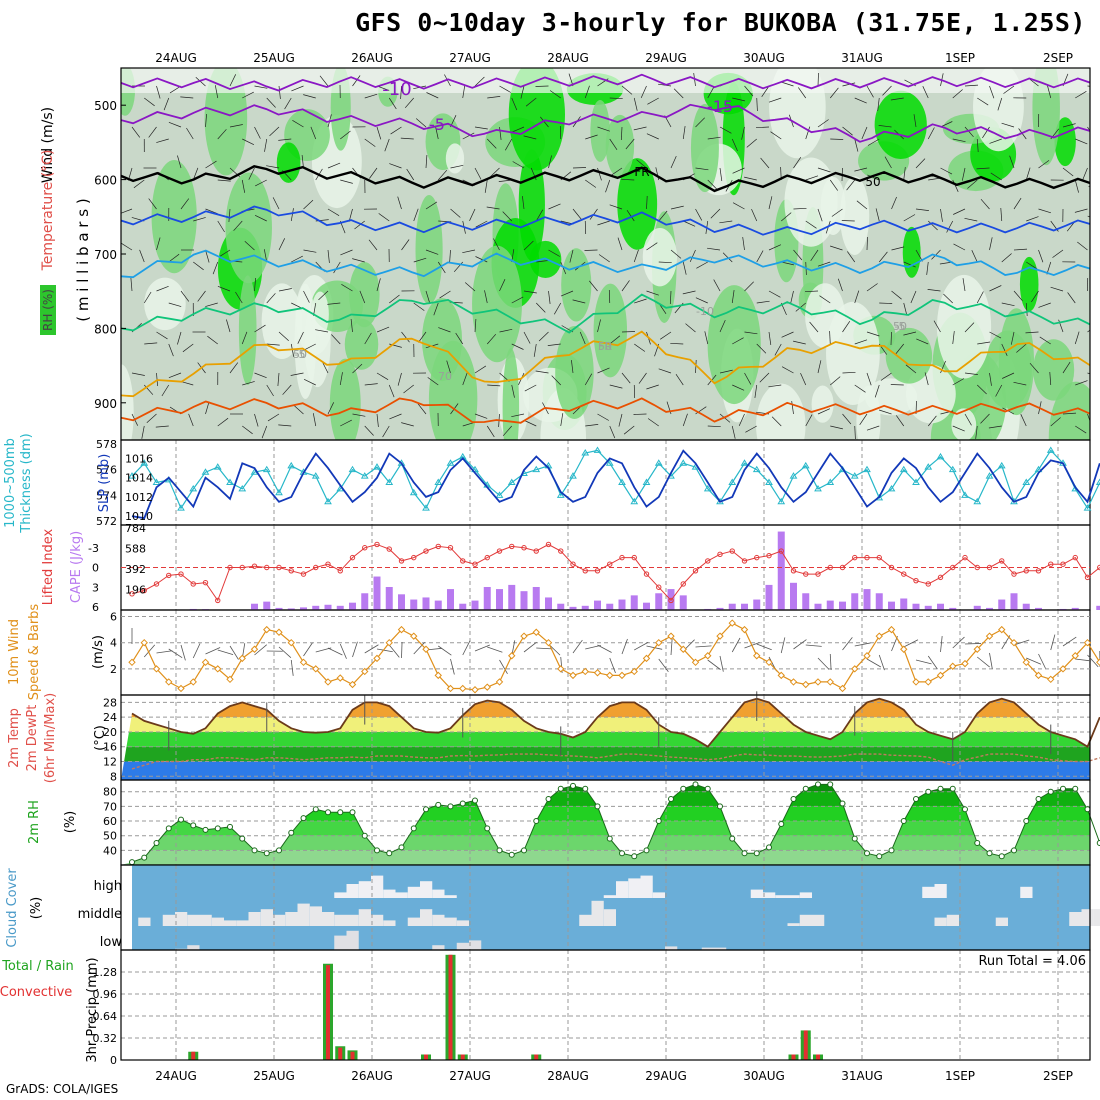 The height and width of the screenshot is (1100, 1100). Describe the element at coordinates (611, 907) in the screenshot. I see `cloud-background` at that location.